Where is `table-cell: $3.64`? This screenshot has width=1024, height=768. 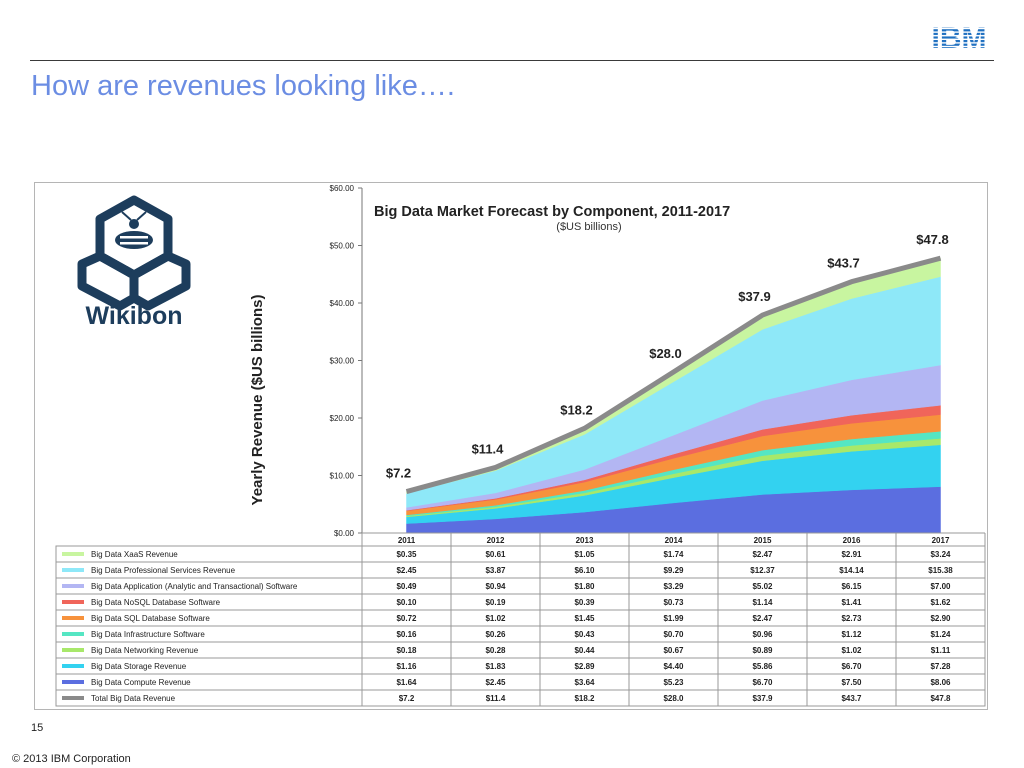
table-cell: $3.64 is located at coordinates (584, 682).